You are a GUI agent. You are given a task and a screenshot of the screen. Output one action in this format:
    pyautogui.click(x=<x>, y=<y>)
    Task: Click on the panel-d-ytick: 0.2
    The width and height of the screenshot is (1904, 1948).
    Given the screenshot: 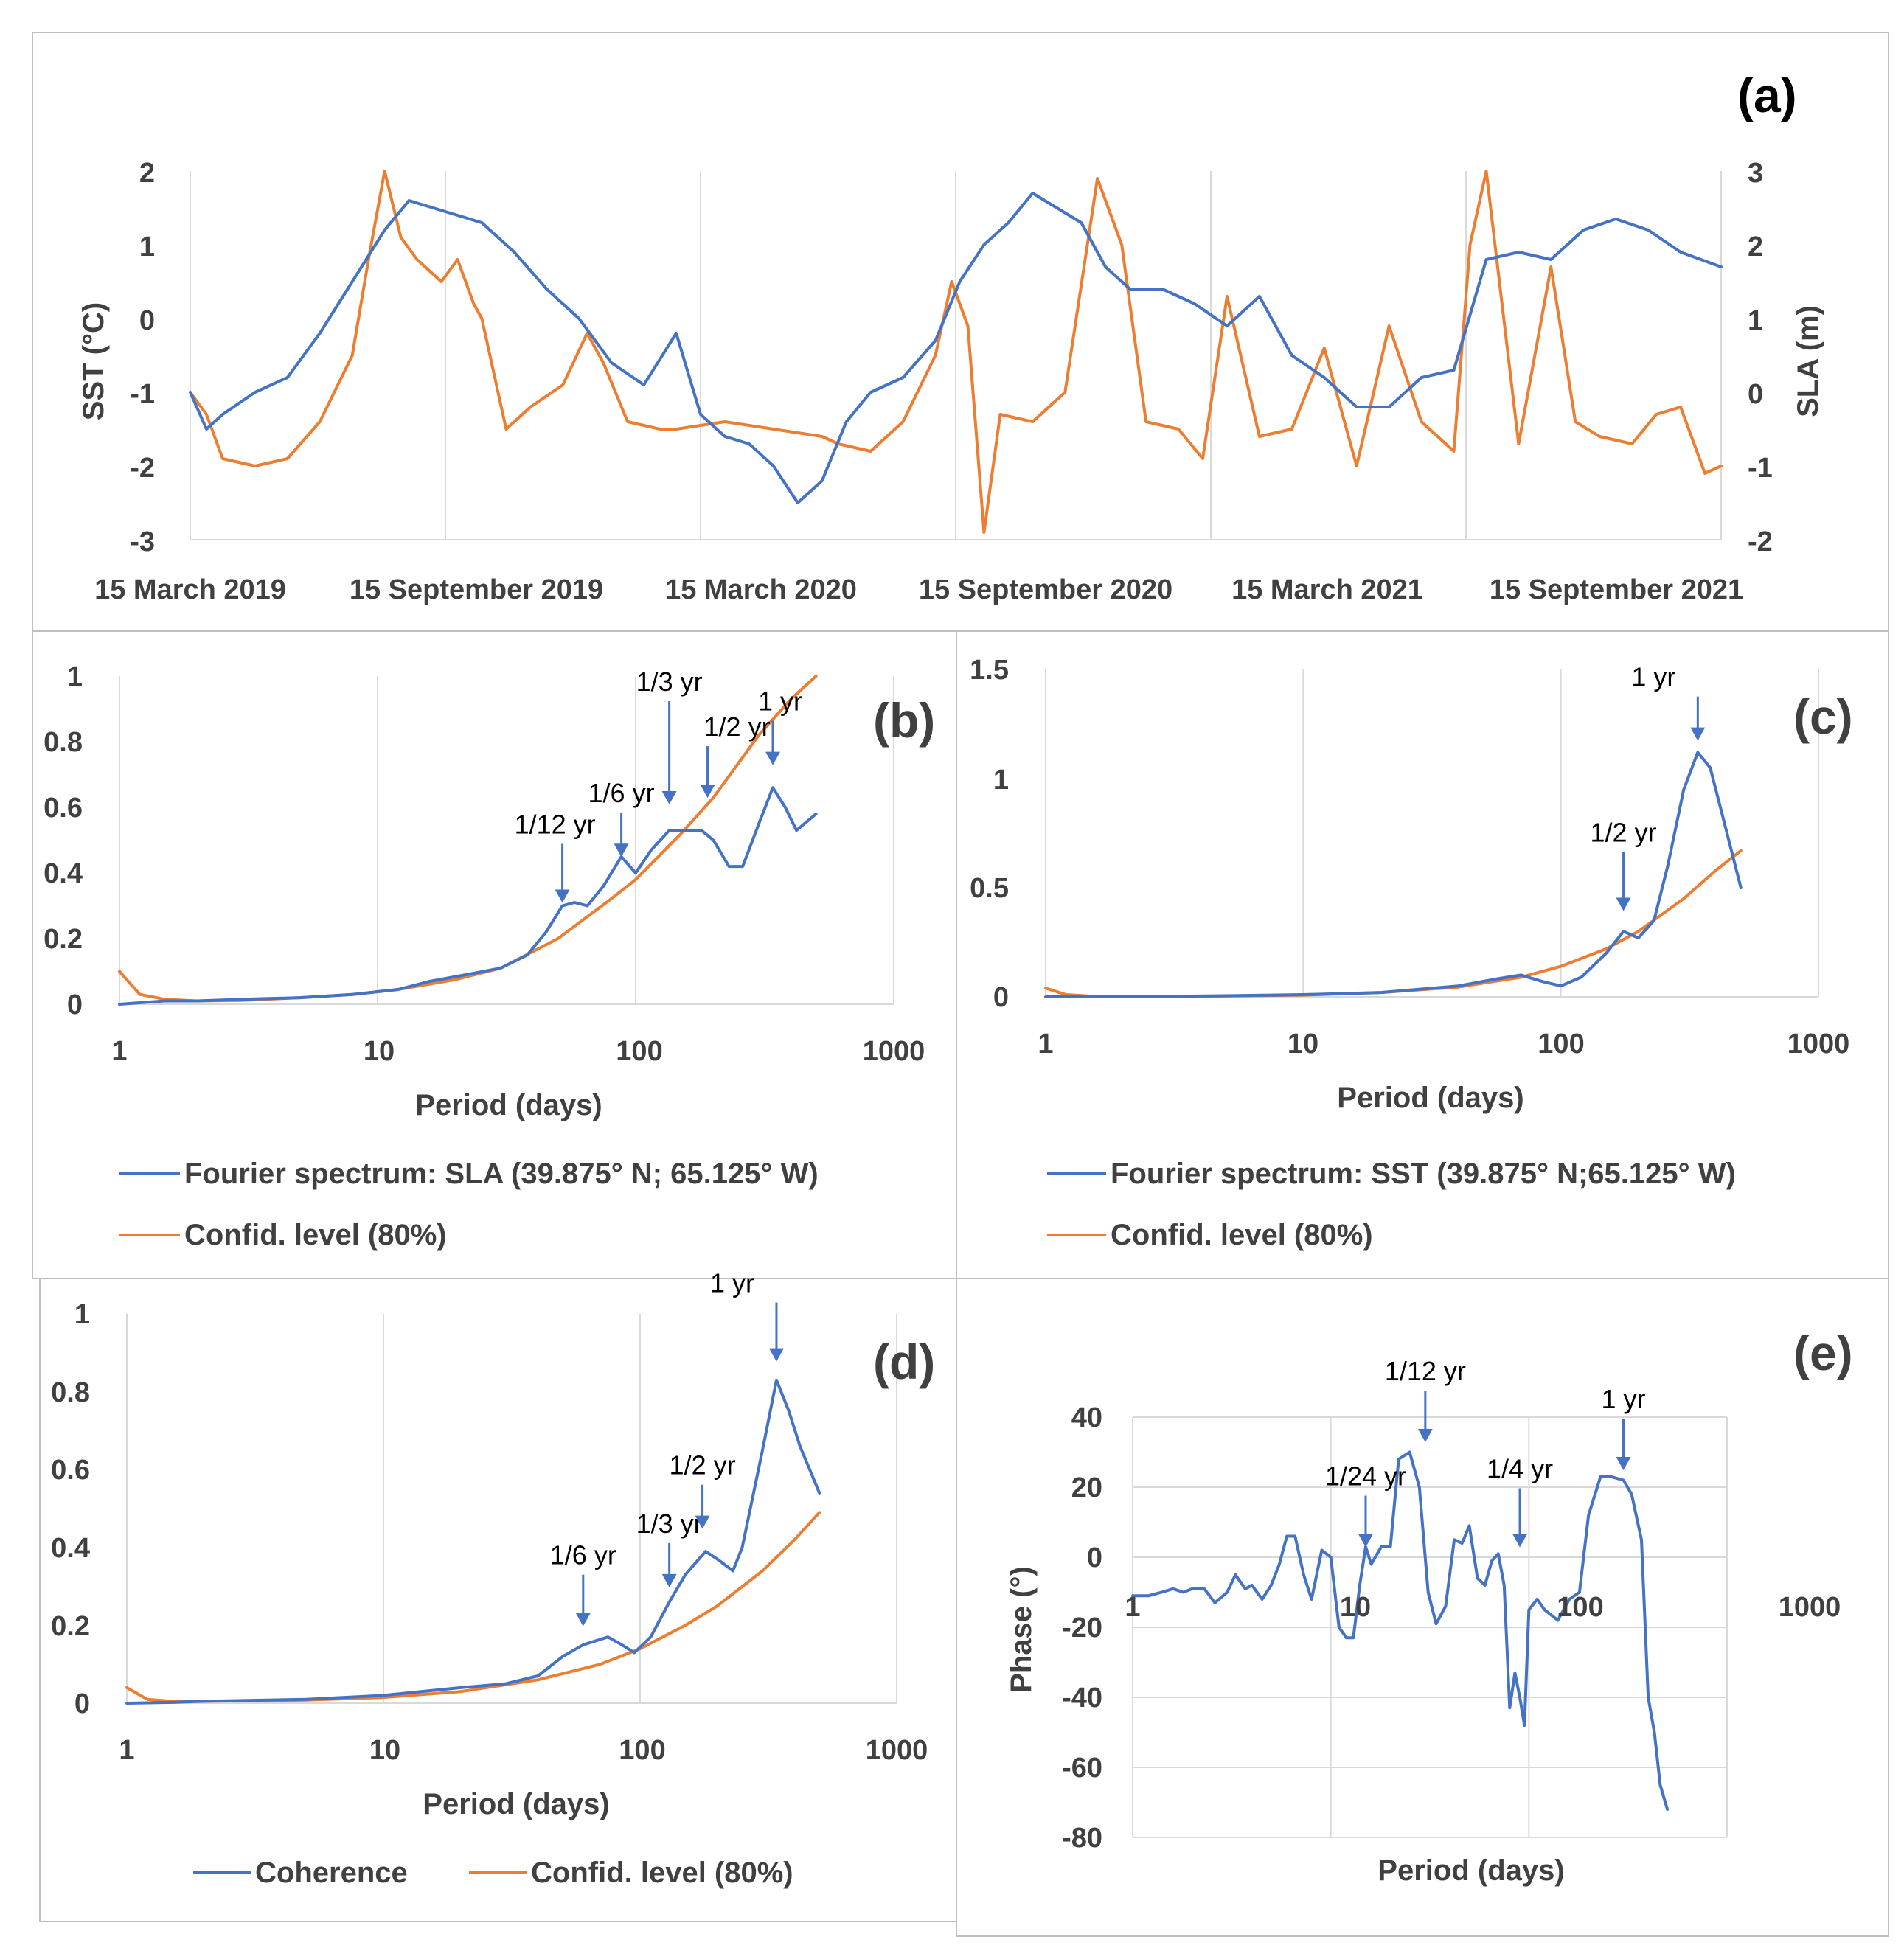 What is the action you would take?
    pyautogui.click(x=70, y=1626)
    